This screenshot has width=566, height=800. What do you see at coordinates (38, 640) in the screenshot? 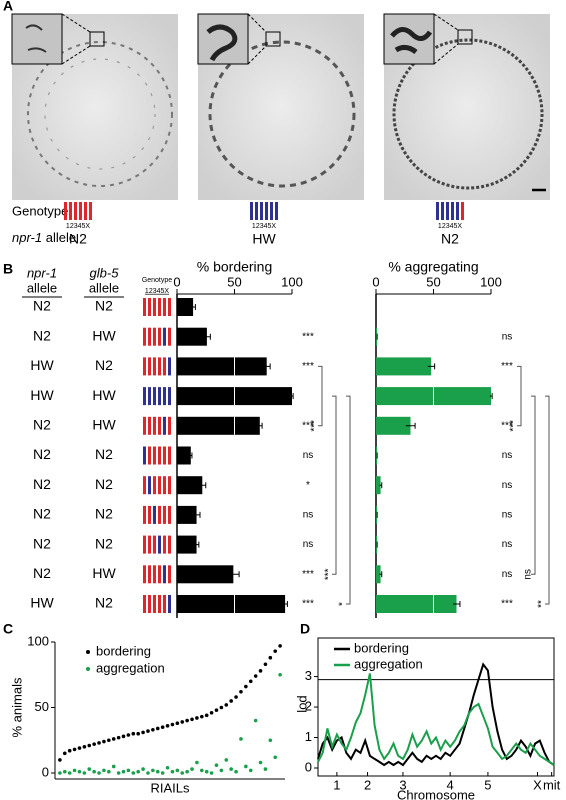
I see `y-tick-label: 100` at bounding box center [38, 640].